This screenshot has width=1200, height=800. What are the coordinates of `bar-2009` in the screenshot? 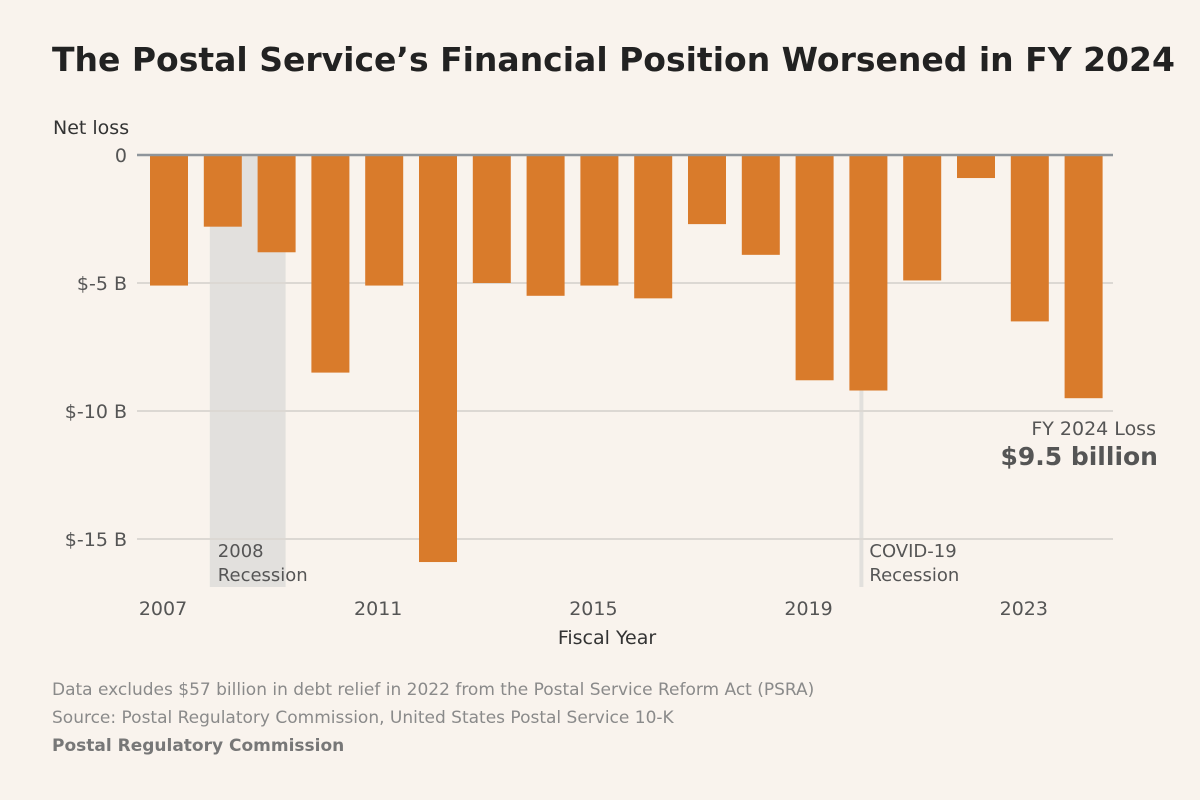 It's located at (276, 204).